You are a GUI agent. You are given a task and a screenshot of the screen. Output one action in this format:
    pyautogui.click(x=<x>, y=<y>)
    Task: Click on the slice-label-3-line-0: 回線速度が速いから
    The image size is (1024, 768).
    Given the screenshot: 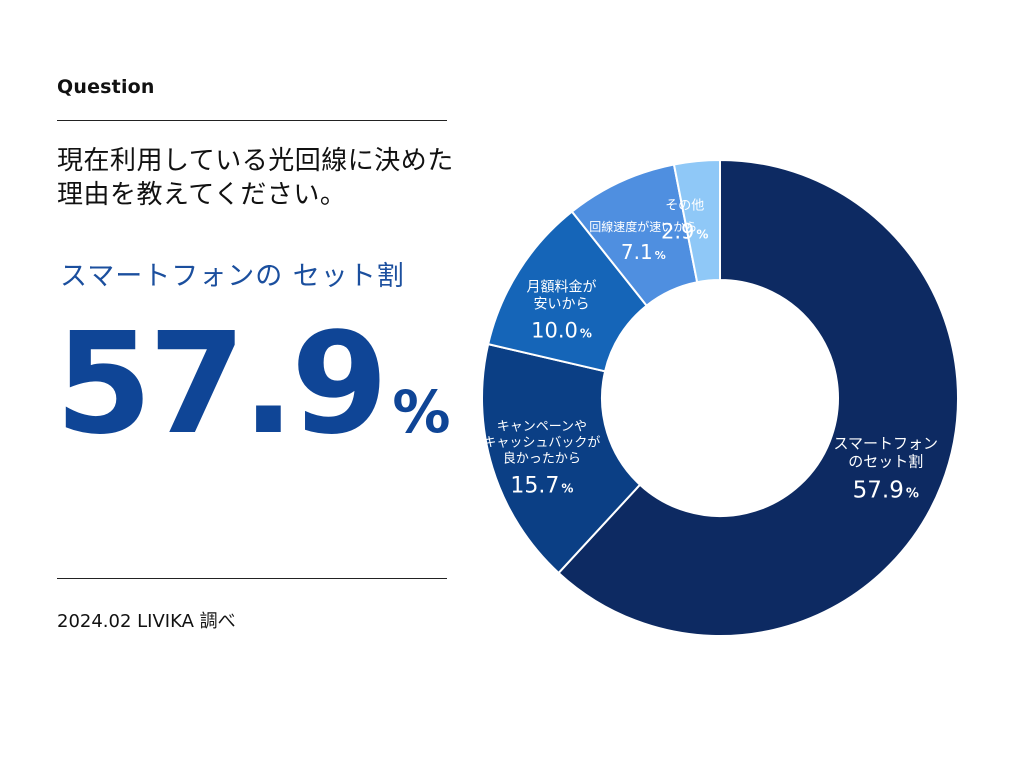 What is the action you would take?
    pyautogui.click(x=643, y=226)
    